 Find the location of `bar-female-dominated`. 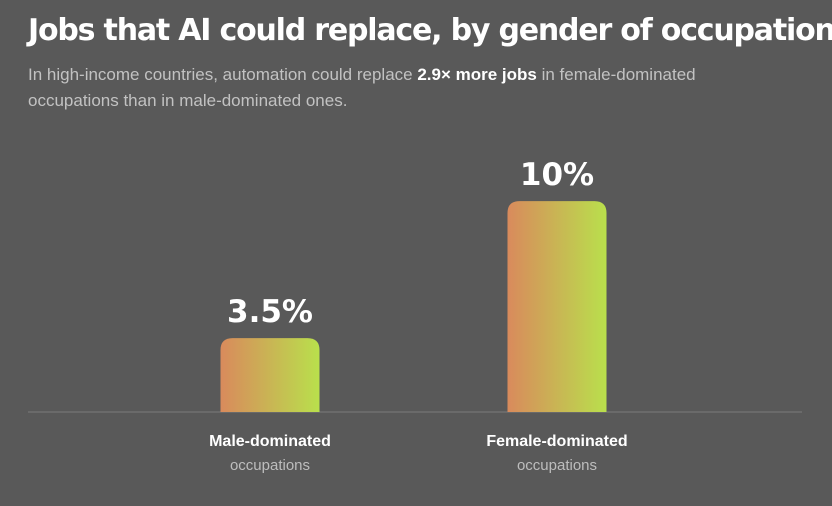

bar-female-dominated is located at coordinates (557, 306).